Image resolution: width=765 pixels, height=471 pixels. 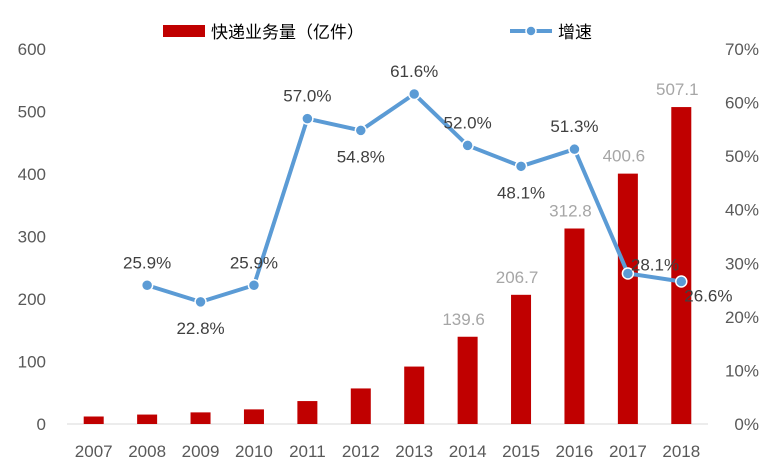 I want to click on growth-value-label: 22.8%, so click(x=200, y=328).